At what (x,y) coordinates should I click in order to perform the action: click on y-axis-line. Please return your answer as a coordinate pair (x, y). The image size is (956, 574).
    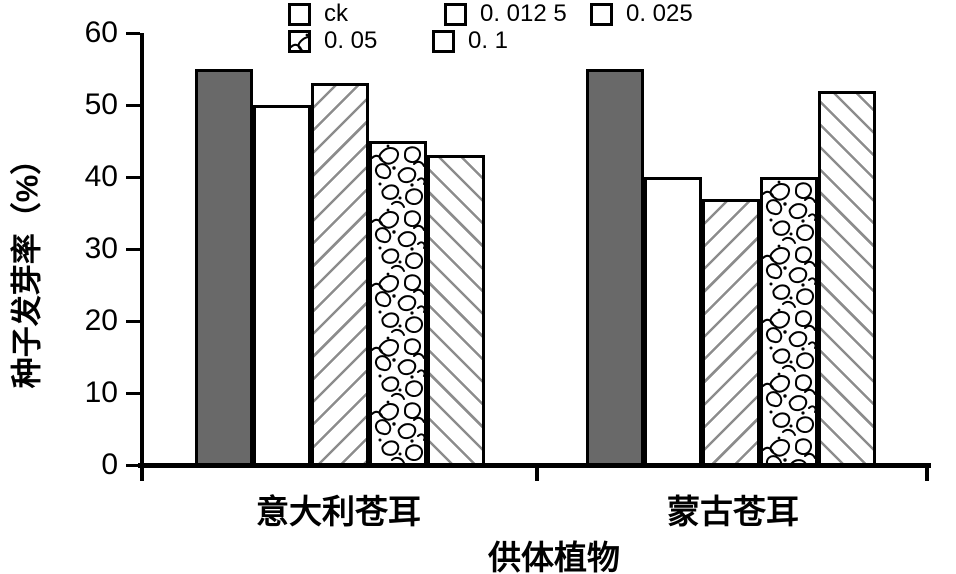
    Looking at the image, I should click on (142, 257).